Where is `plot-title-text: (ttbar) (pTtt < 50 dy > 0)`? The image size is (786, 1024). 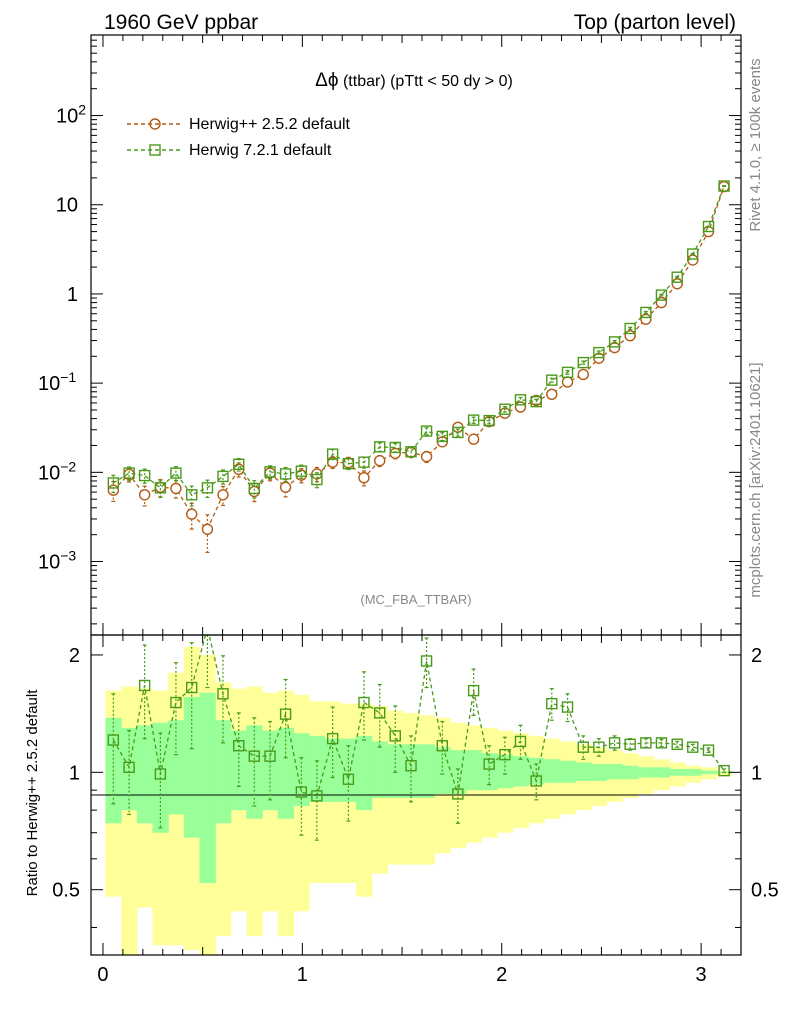 plot-title-text: (ttbar) (pTtt < 50 dy > 0) is located at coordinates (428, 81).